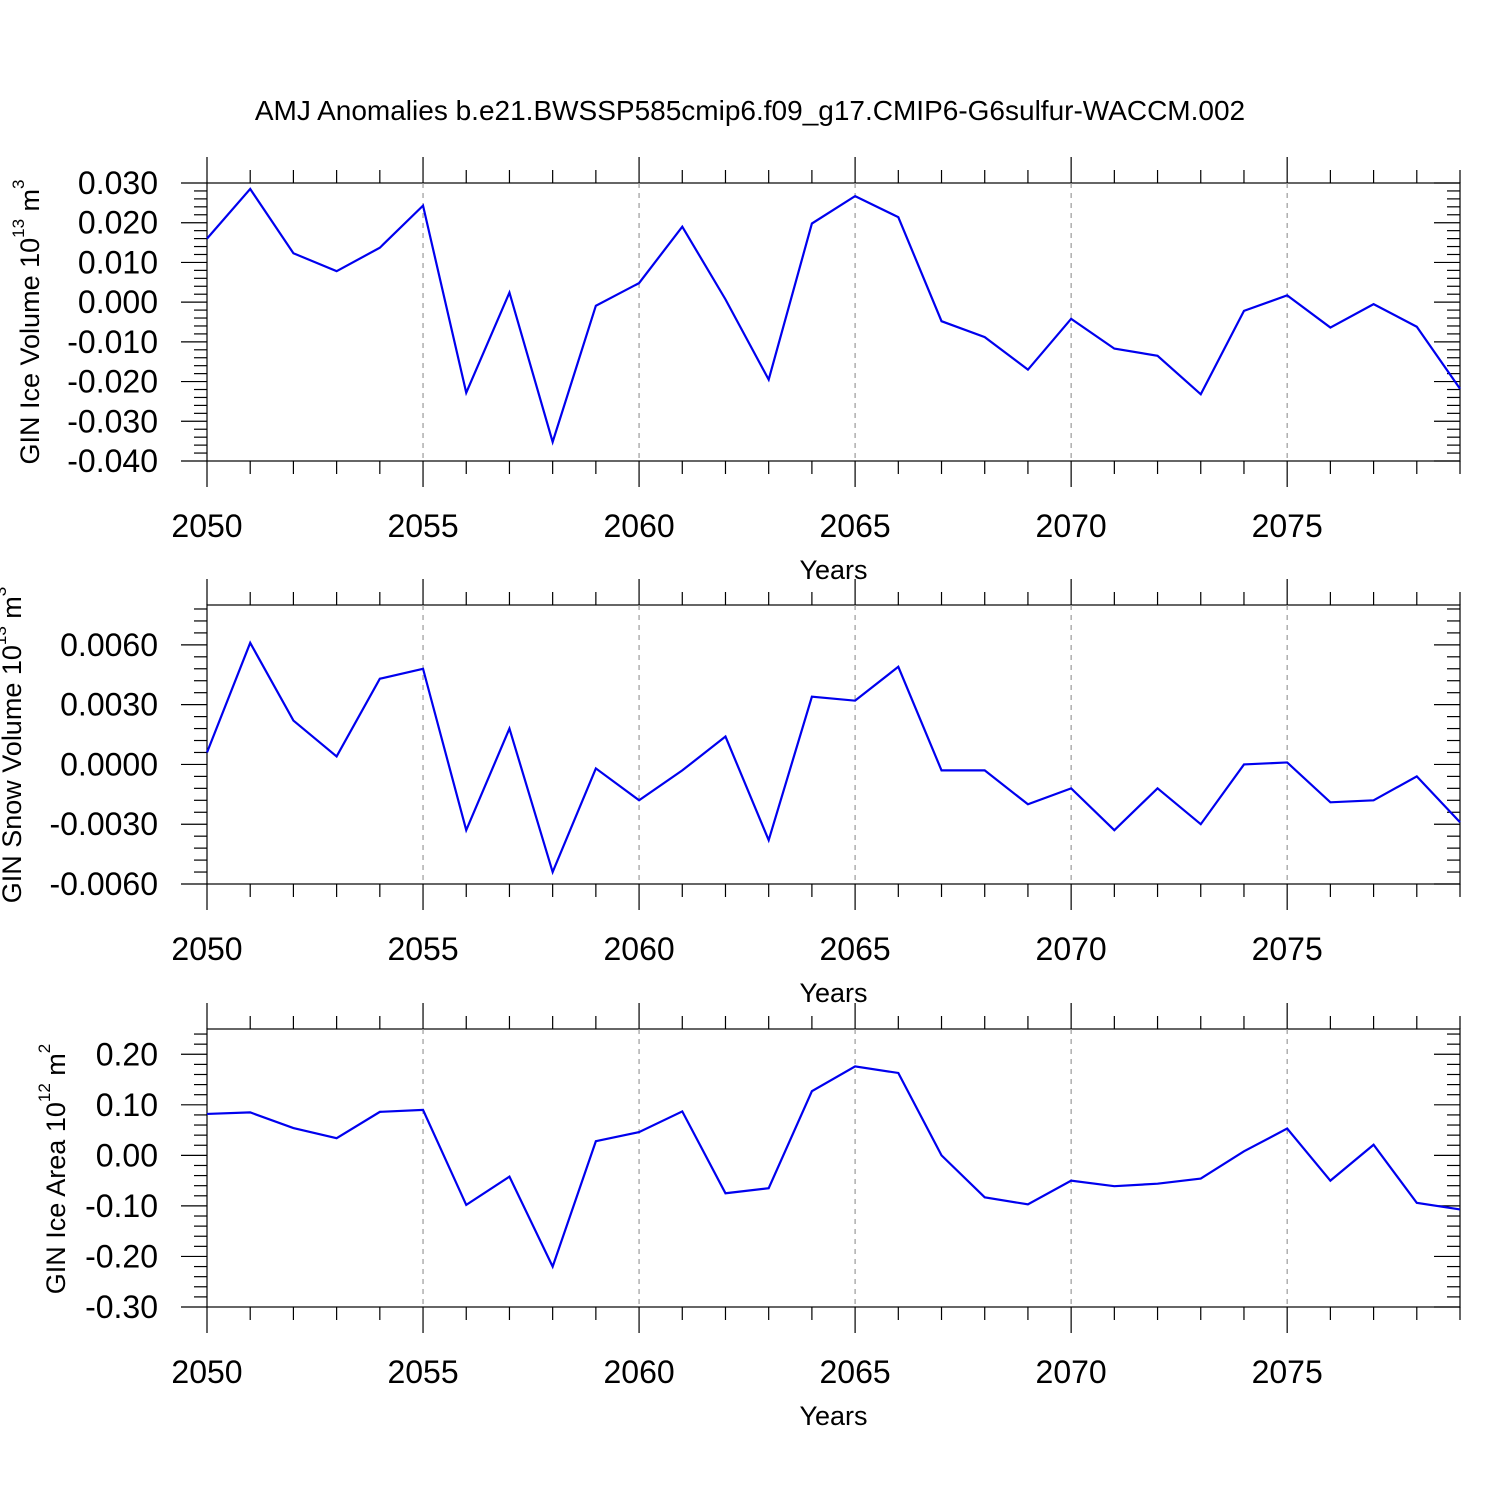  I want to click on y-tick-label: 0.20, so click(127, 1054).